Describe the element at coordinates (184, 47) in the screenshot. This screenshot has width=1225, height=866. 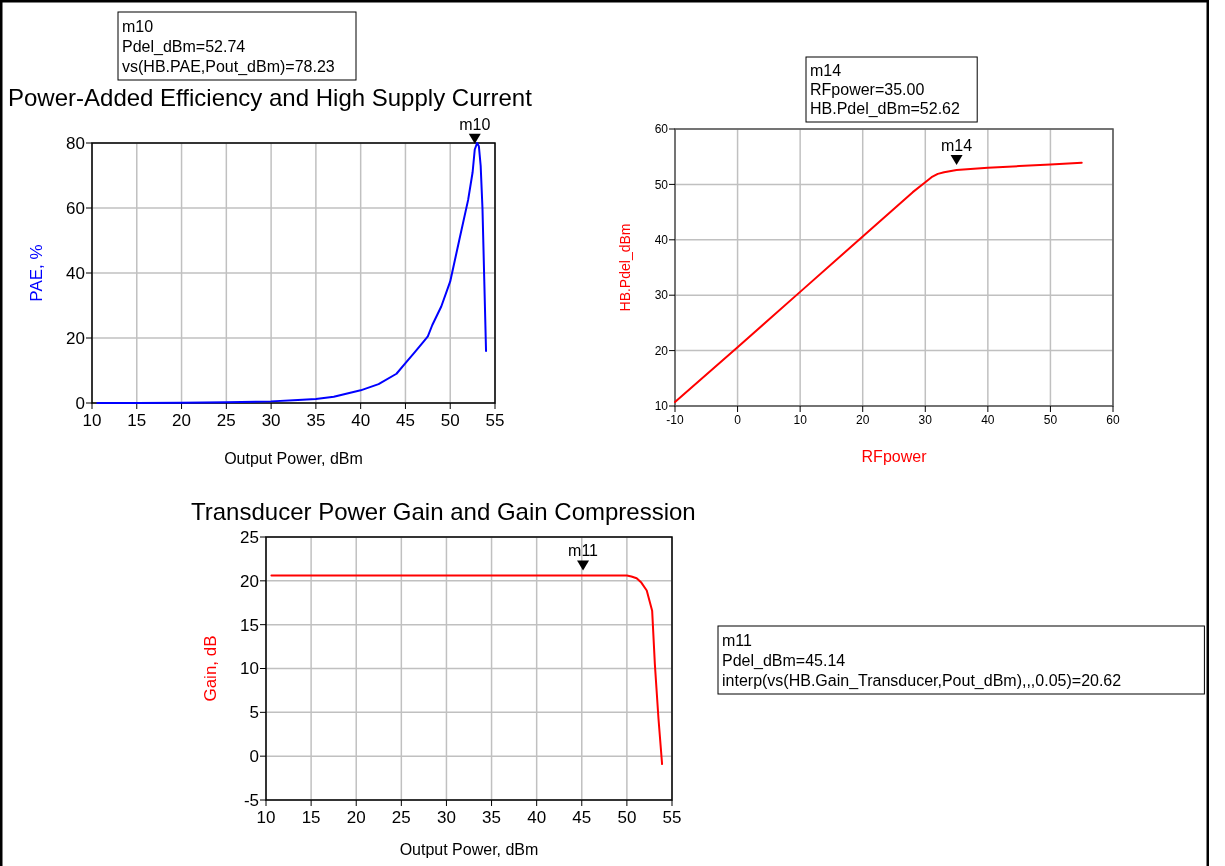
I see `text: Pdel_dBm=52.74` at that location.